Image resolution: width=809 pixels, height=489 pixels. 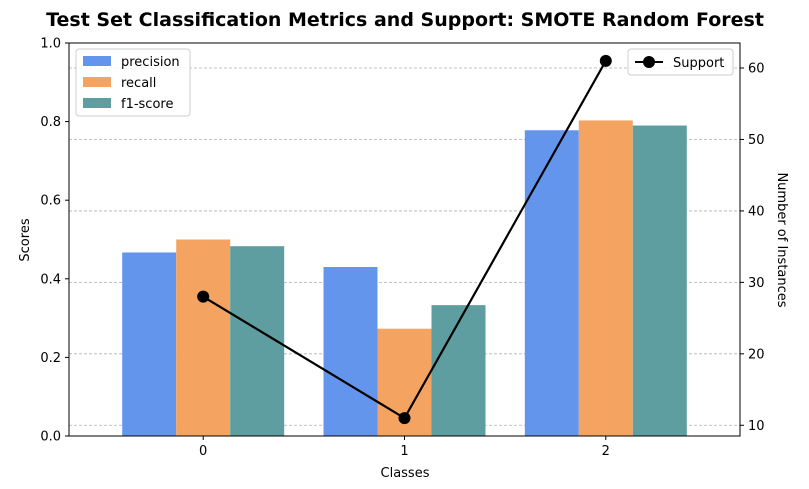 What do you see at coordinates (405, 473) in the screenshot?
I see `x-axis-label: Classes` at bounding box center [405, 473].